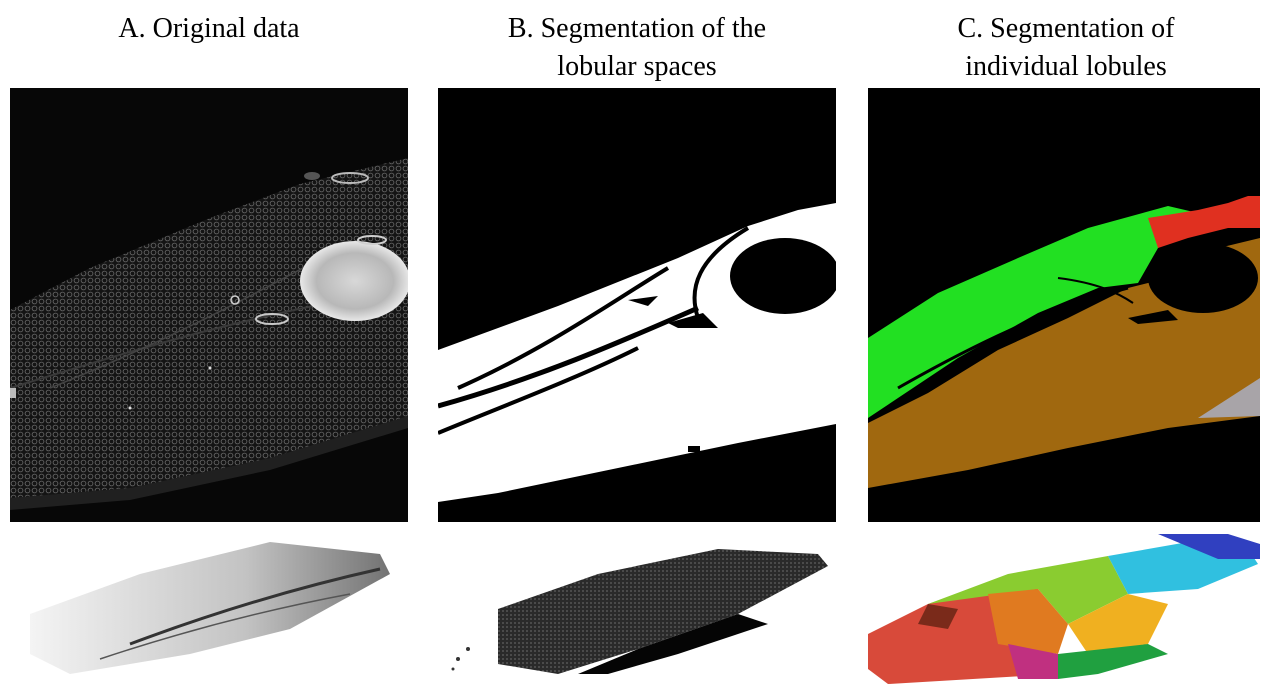 The image size is (1262, 684). What do you see at coordinates (639, 611) in the screenshot?
I see `lobular-spaces-3d-render` at bounding box center [639, 611].